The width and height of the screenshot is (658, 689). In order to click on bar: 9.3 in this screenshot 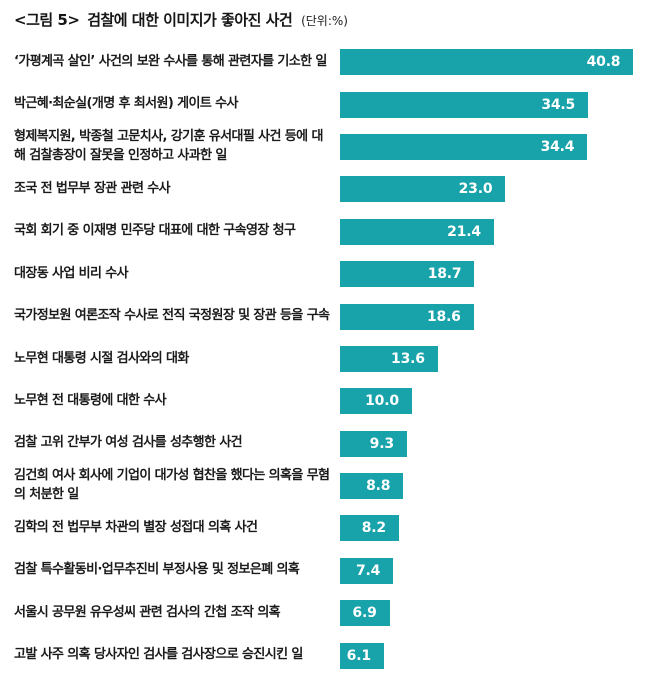, I will do `click(373, 443)`.